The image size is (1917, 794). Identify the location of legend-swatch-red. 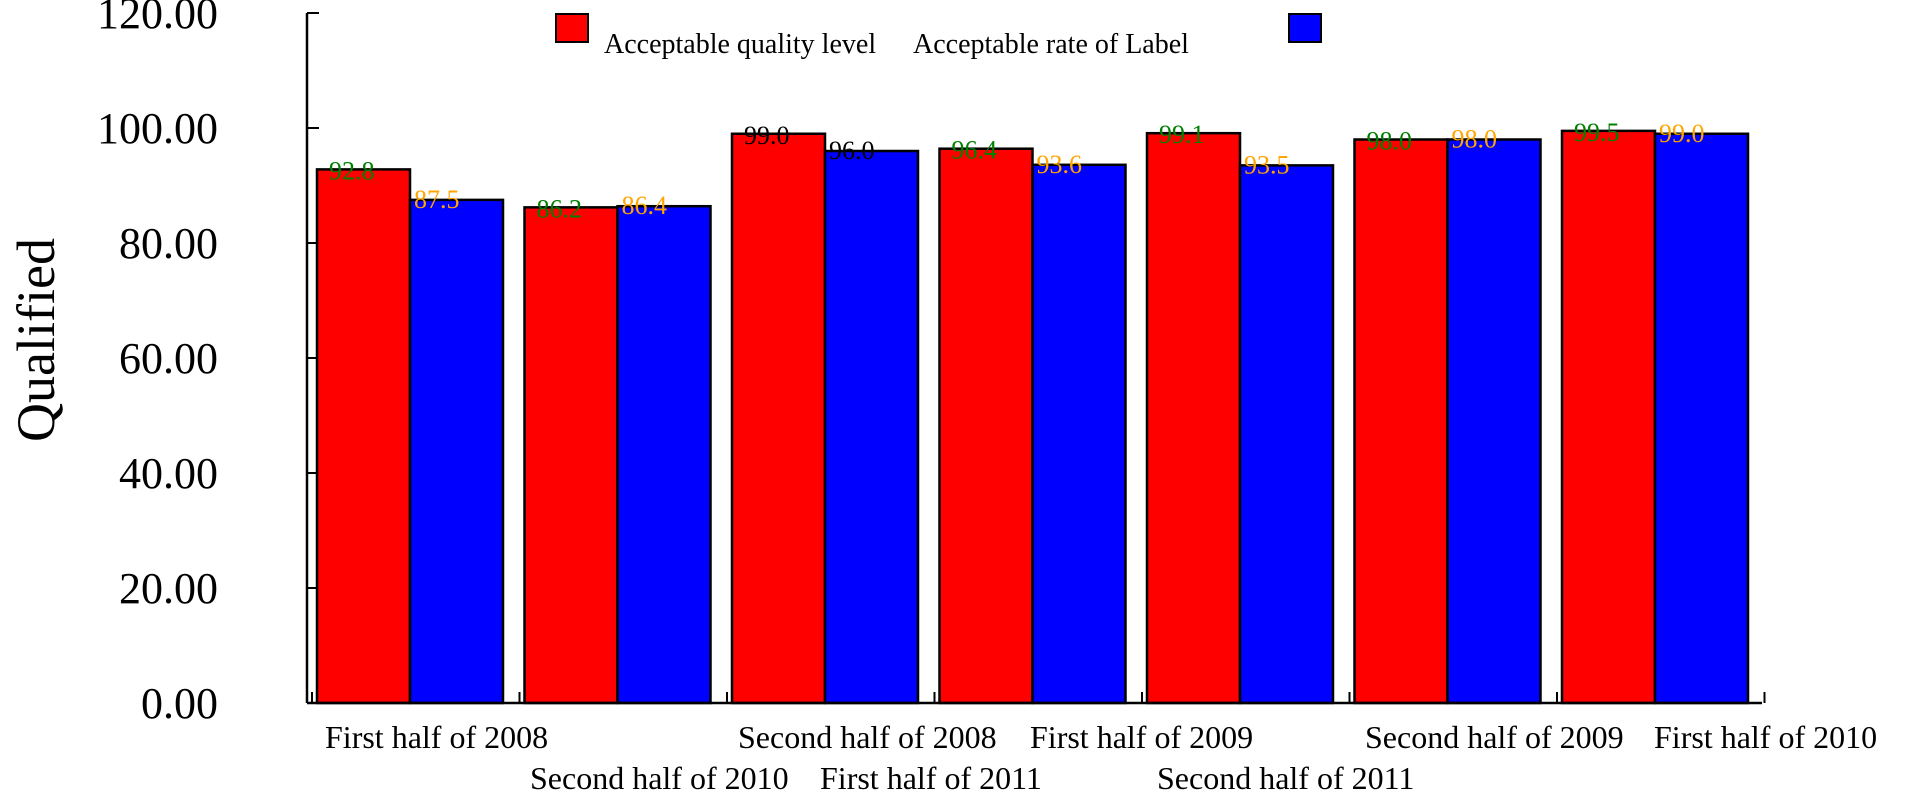
(572, 28).